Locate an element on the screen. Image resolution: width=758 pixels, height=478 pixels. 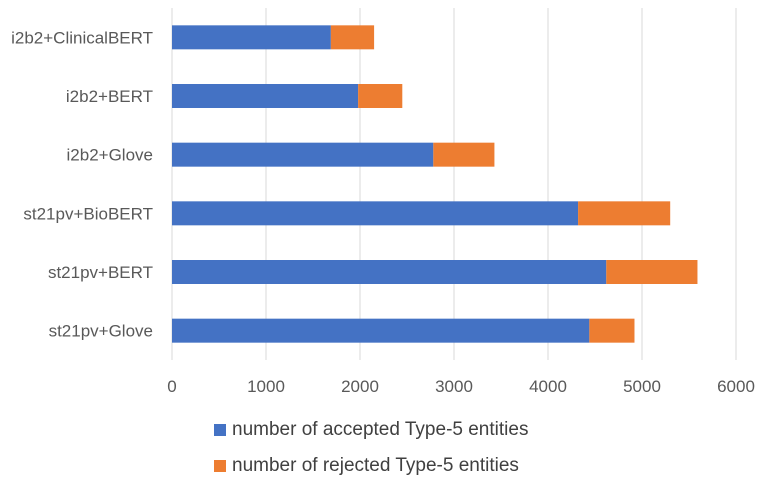
category-label: st21pv+BioBERT is located at coordinates (88, 213).